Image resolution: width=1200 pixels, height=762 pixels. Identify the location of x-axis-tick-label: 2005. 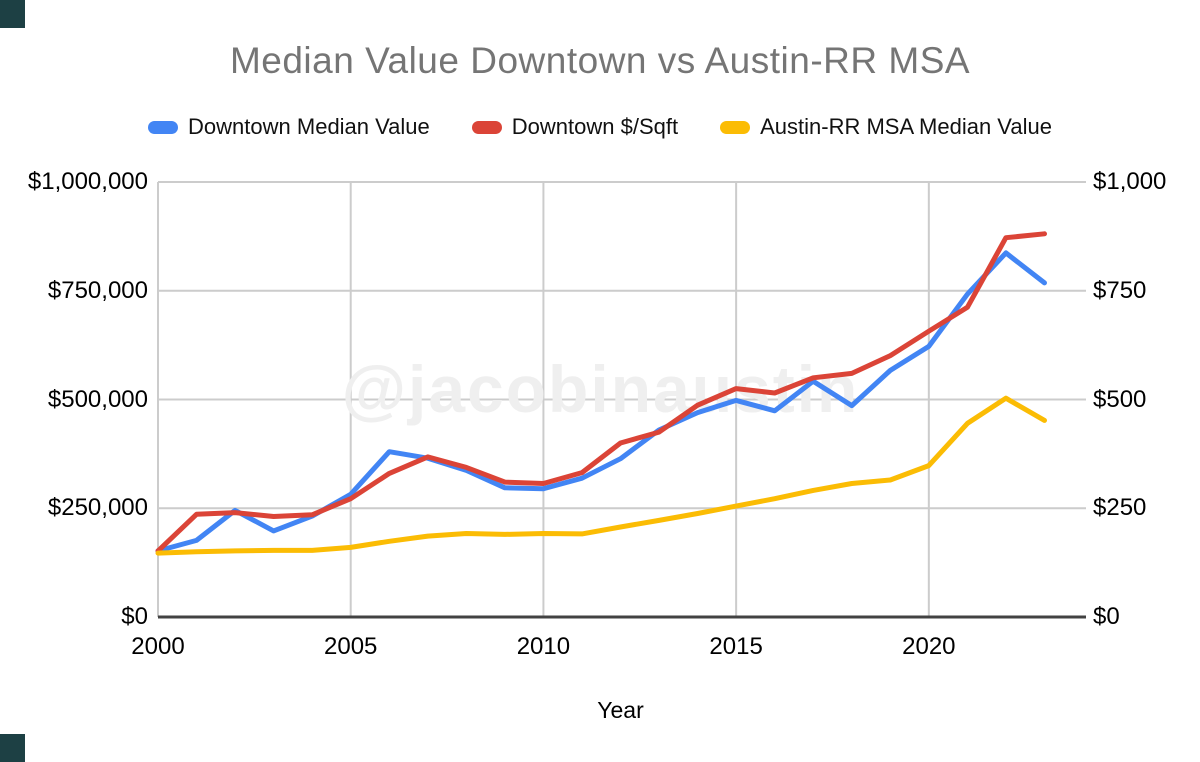
(351, 646).